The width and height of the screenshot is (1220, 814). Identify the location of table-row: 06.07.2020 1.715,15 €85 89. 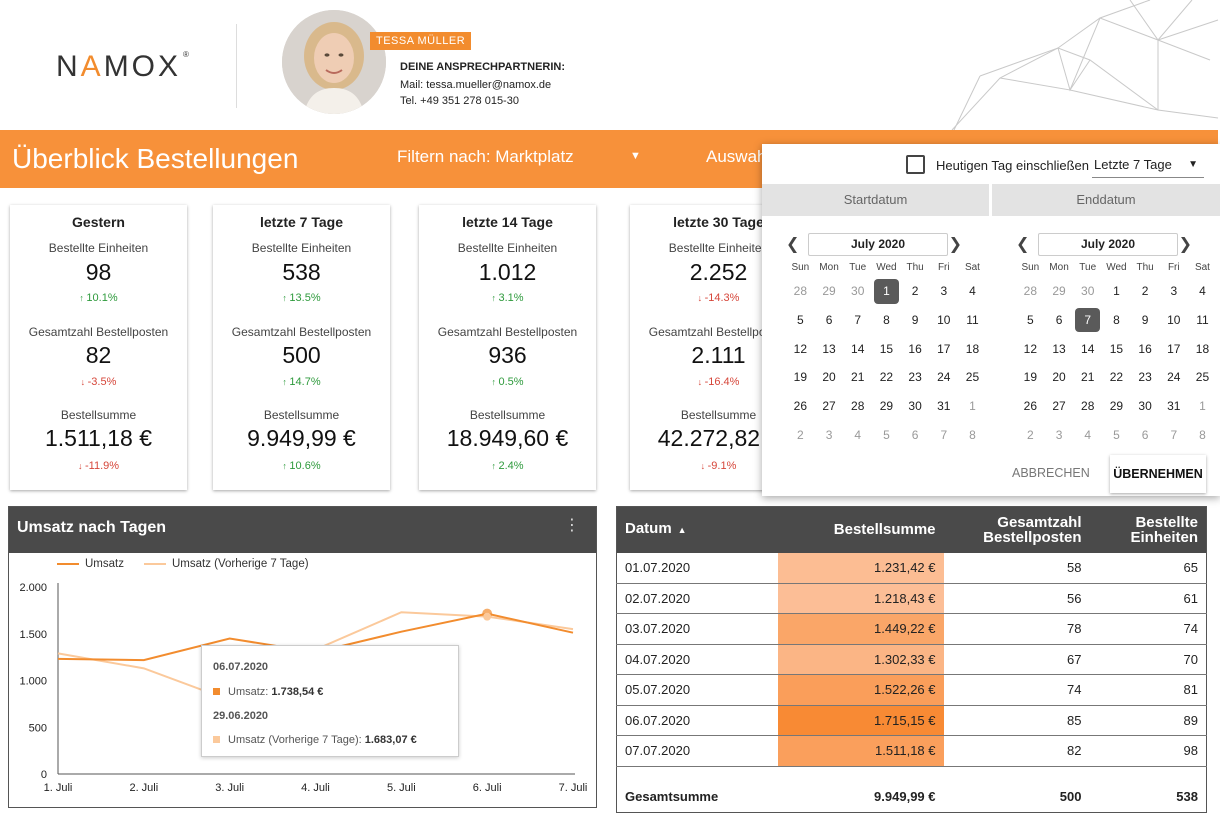
(911, 720).